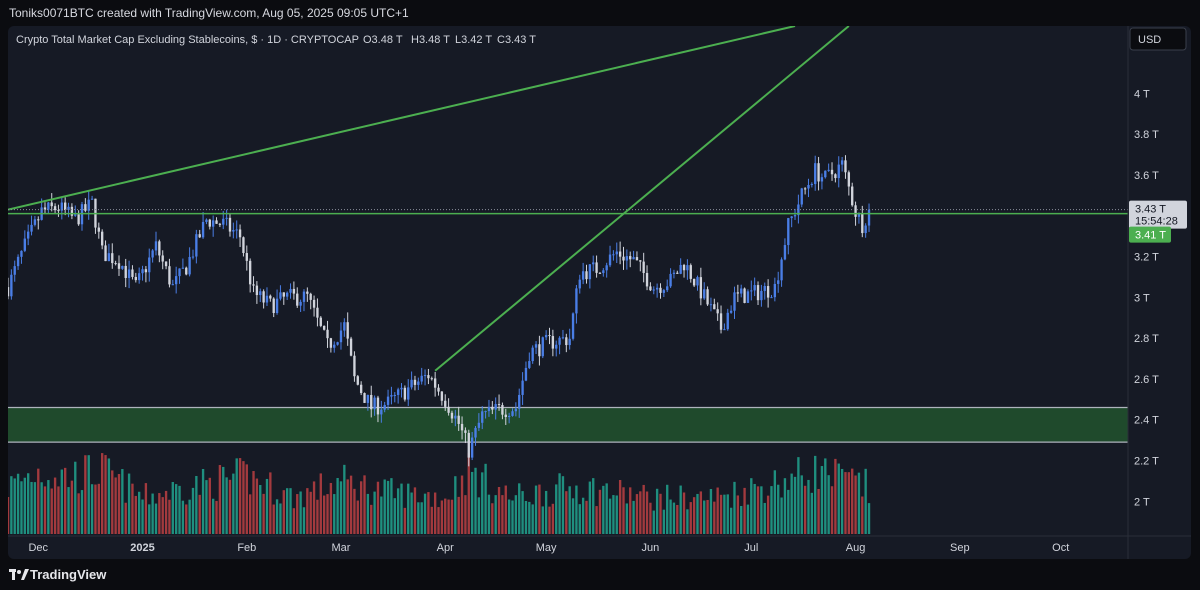 The width and height of the screenshot is (1200, 590). I want to click on volume-bars, so click(439, 493).